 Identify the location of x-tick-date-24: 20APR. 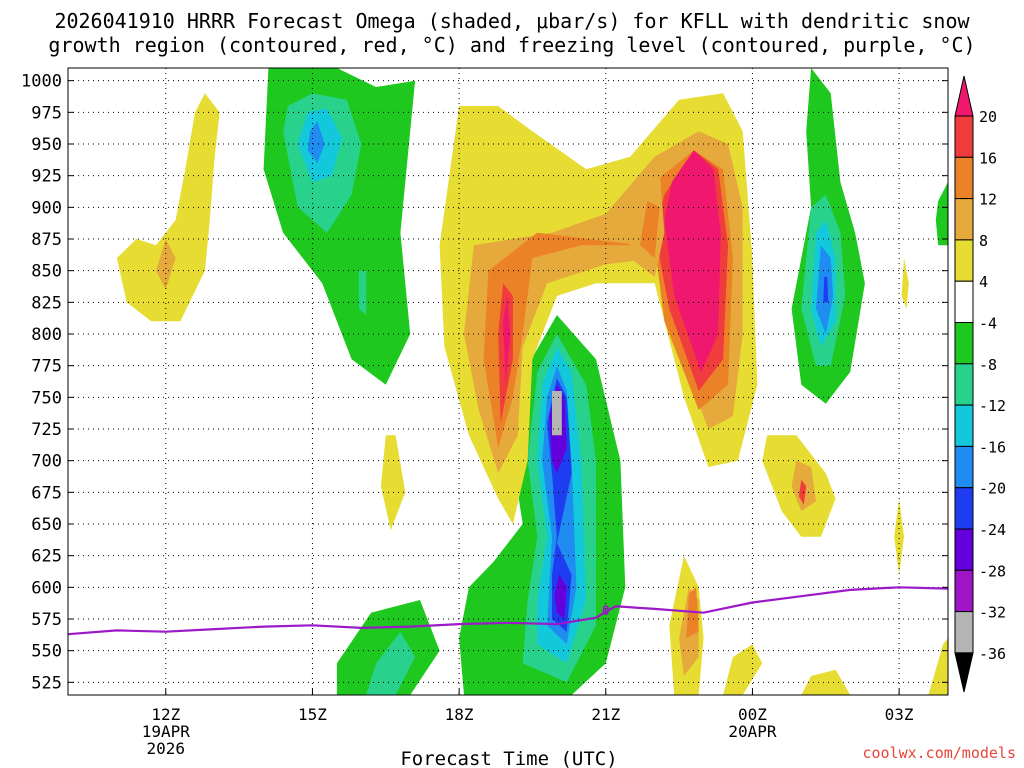
(752, 731).